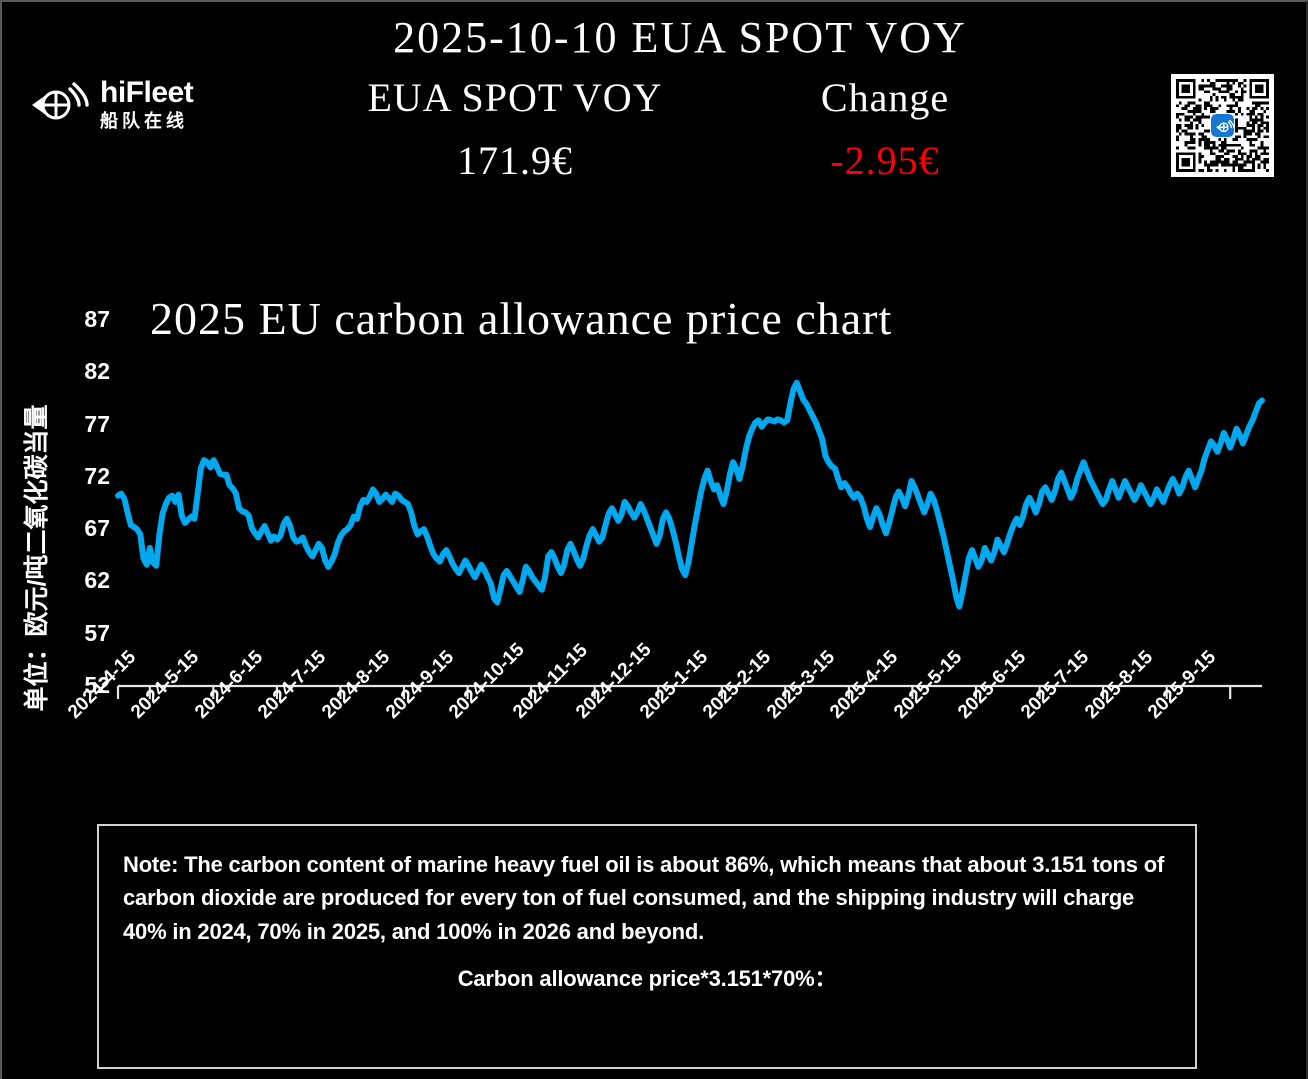 This screenshot has height=1079, width=1308. I want to click on metric-label: EUA SPOT VOY, so click(515, 97).